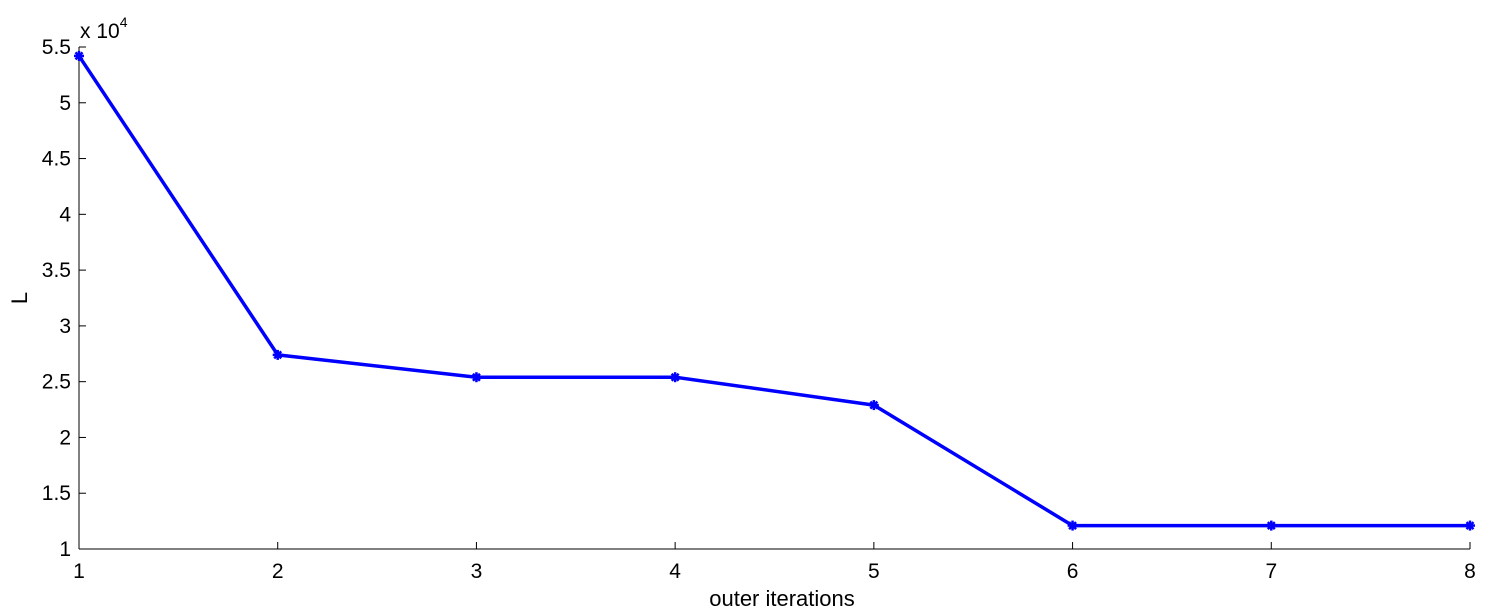 The image size is (1489, 613). I want to click on x-tick-label: 4, so click(675, 571).